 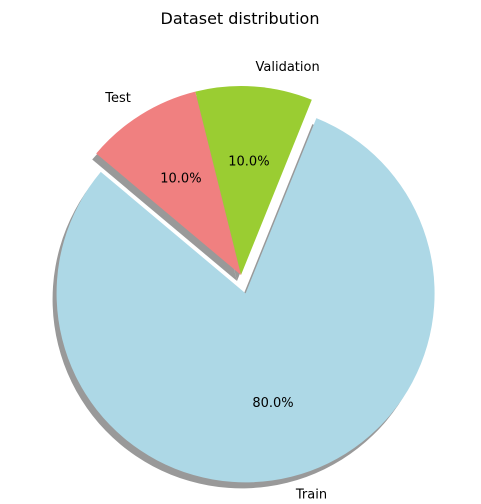 What do you see at coordinates (240, 18) in the screenshot?
I see `chart-title: Dataset distribution` at bounding box center [240, 18].